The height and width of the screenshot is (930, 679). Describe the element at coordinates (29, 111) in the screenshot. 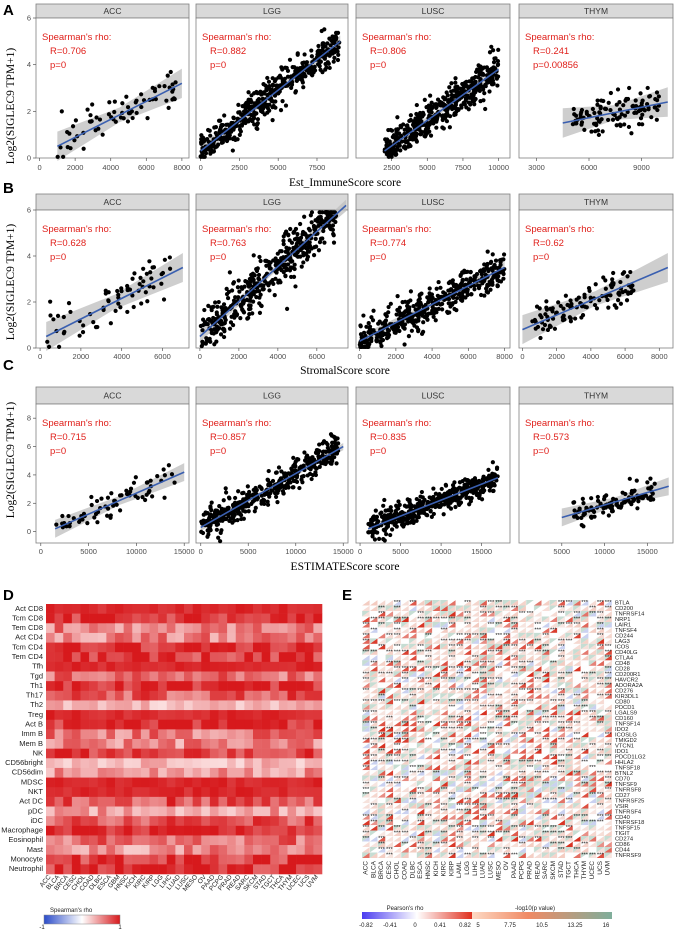

I see `y-tick-label: 2` at that location.